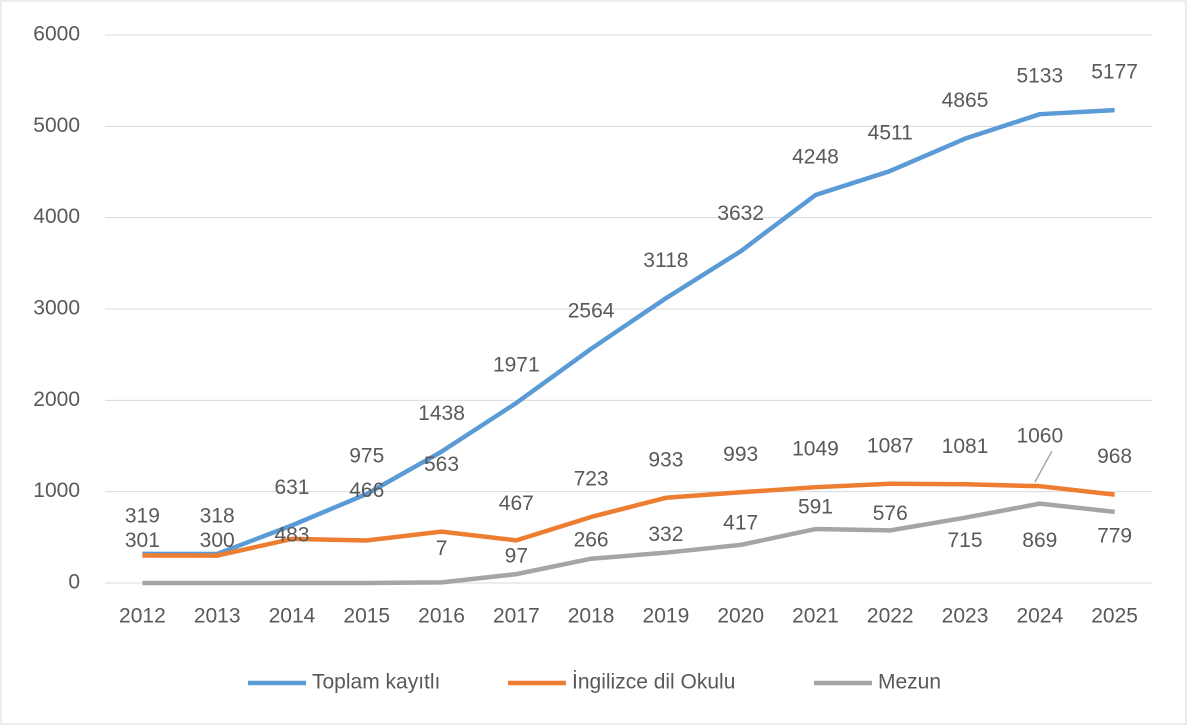 The width and height of the screenshot is (1187, 725). I want to click on legend-label: Toplam kayıtlı, so click(376, 682).